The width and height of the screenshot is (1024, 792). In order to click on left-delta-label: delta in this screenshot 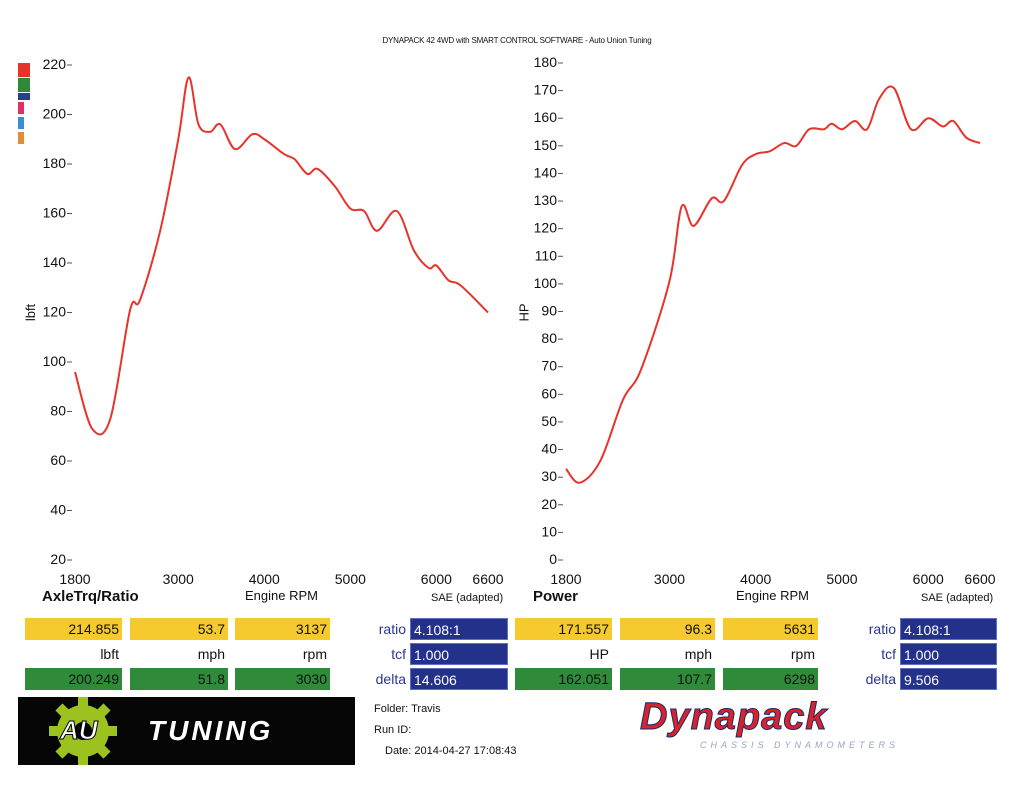, I will do `click(390, 679)`.